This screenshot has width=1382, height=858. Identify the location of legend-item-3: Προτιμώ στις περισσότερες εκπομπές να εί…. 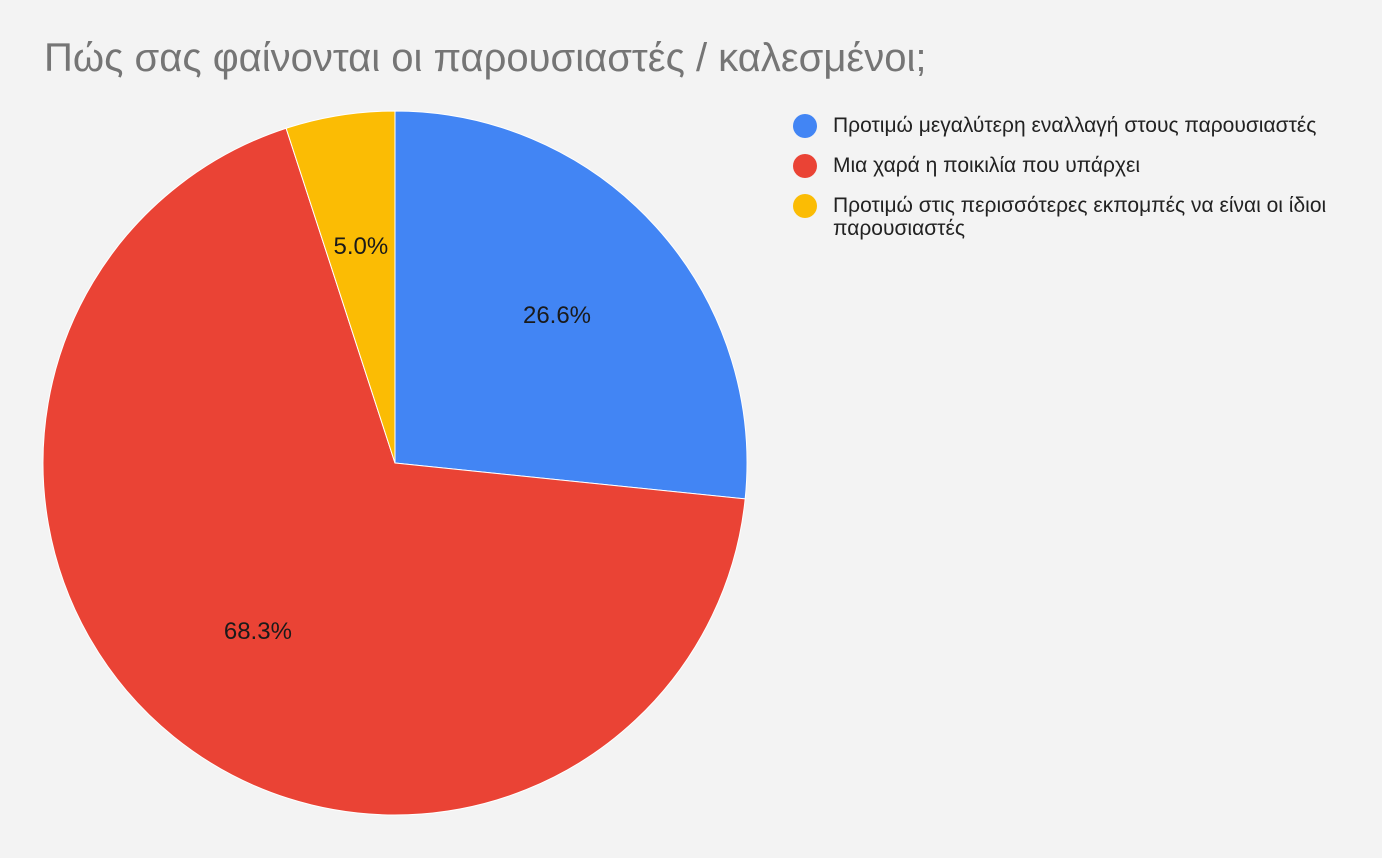
(1073, 217).